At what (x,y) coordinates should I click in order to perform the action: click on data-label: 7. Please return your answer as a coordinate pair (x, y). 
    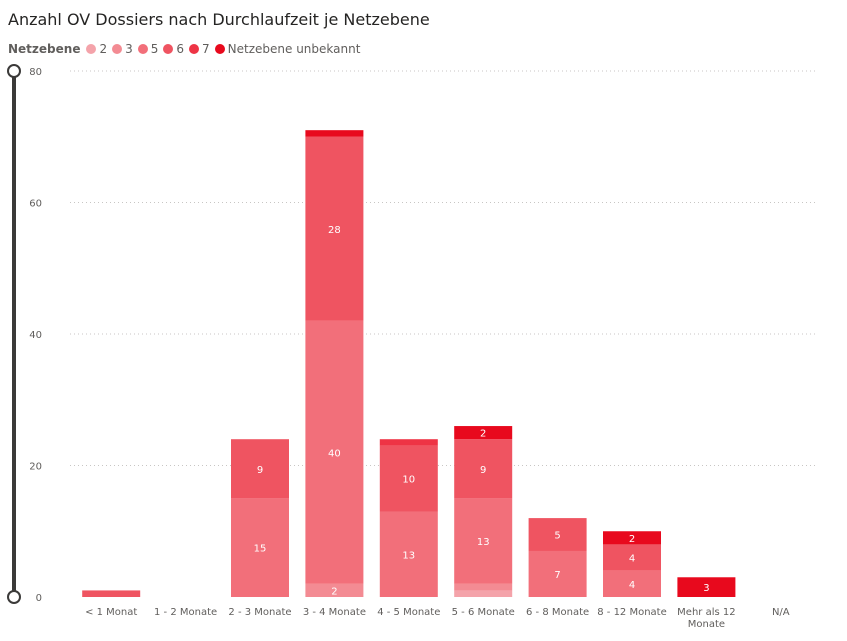
    Looking at the image, I should click on (557, 575).